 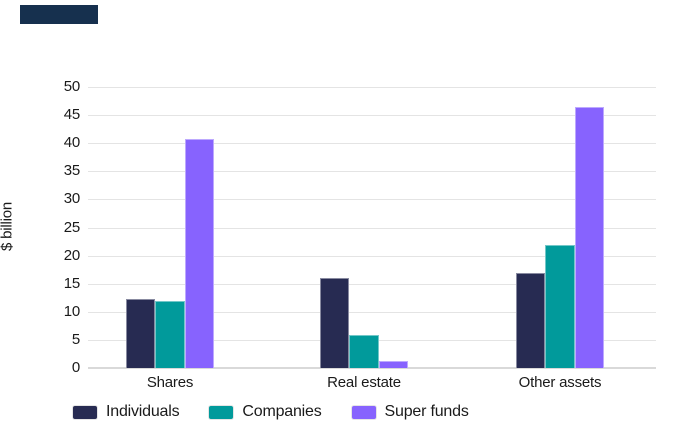 What do you see at coordinates (363, 412) in the screenshot?
I see `legend-swatch-super-funds` at bounding box center [363, 412].